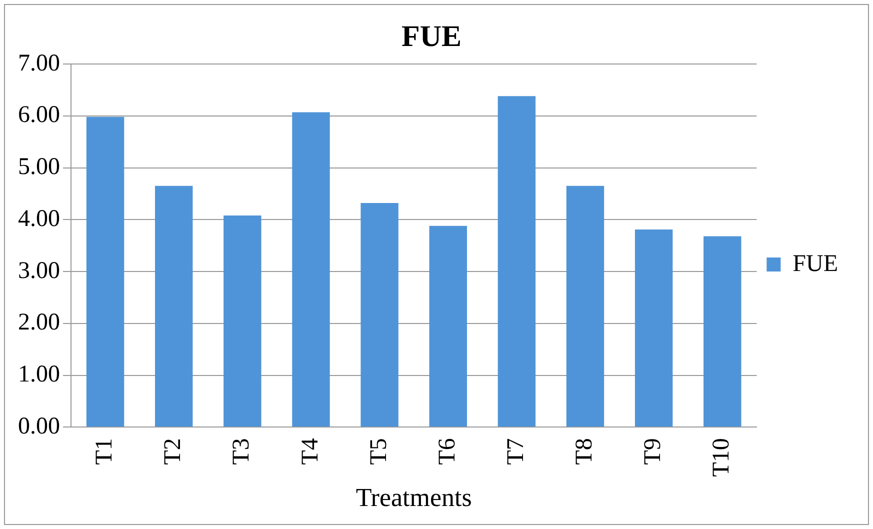 The image size is (873, 529). Describe the element at coordinates (379, 451) in the screenshot. I see `x-tick-label: T5` at that location.